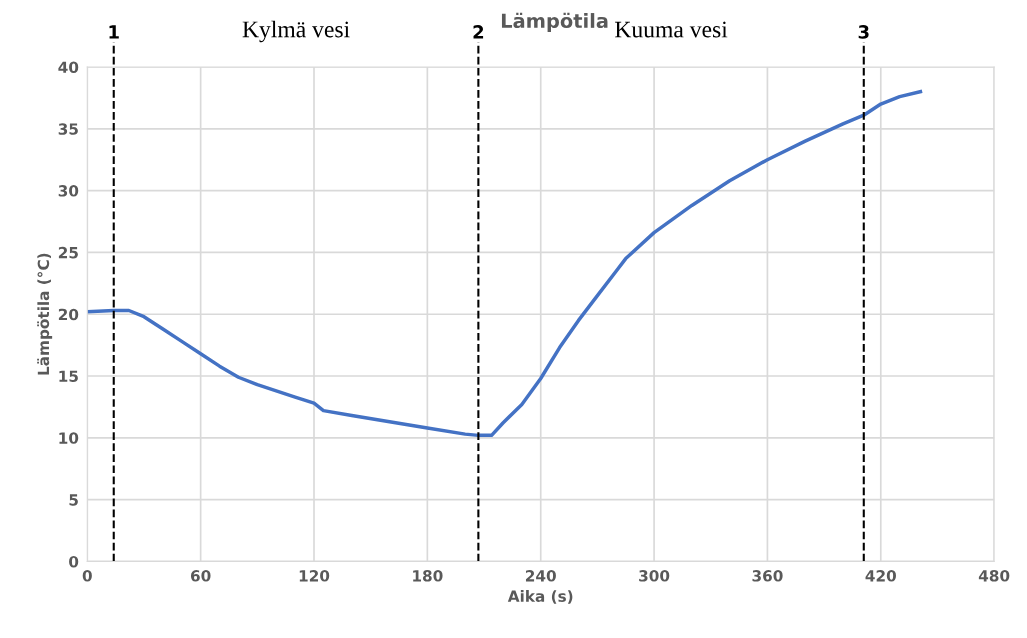 The image size is (1027, 638). What do you see at coordinates (296, 31) in the screenshot?
I see `text: Kylmä vesi` at bounding box center [296, 31].